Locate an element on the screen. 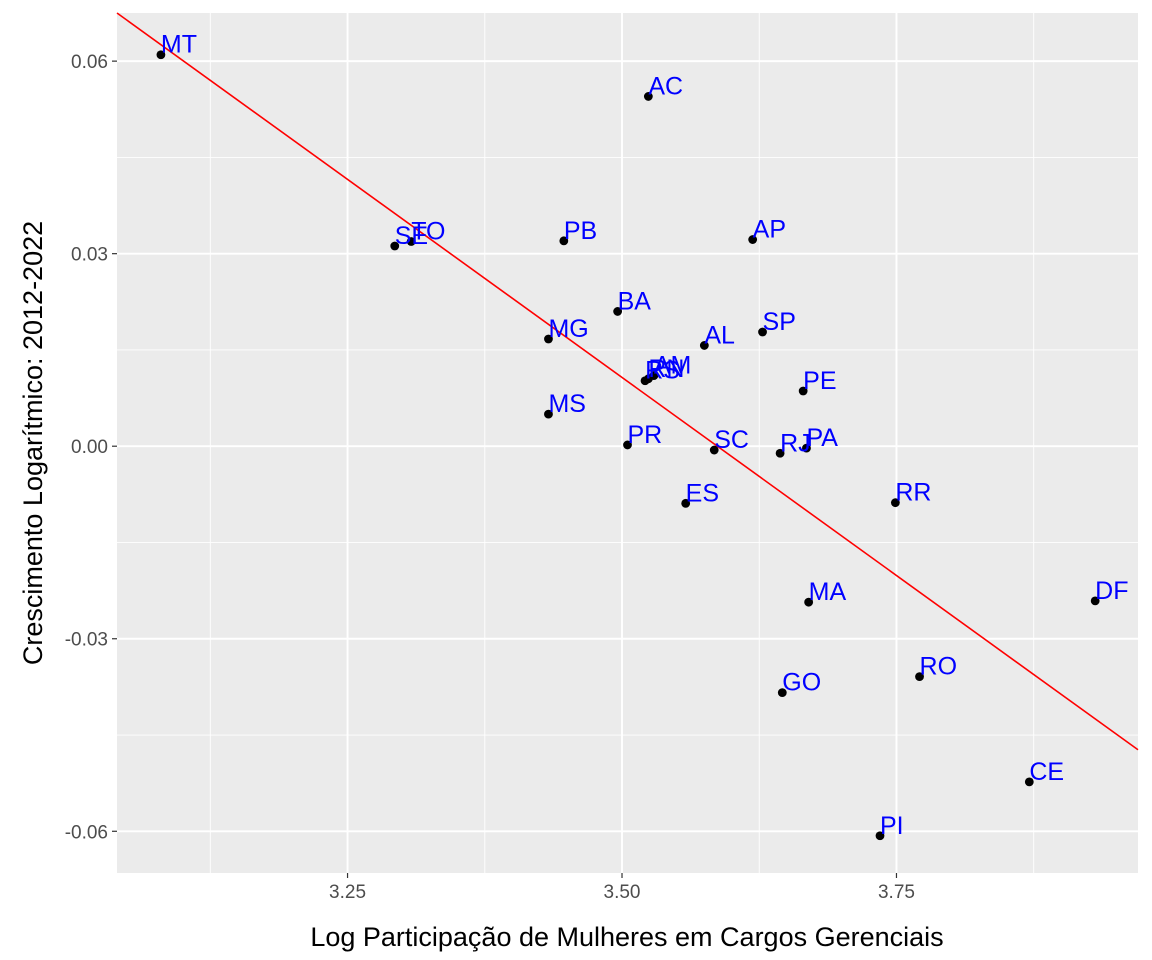 This screenshot has height=960, width=1152. data-point-rj is located at coordinates (780, 453).